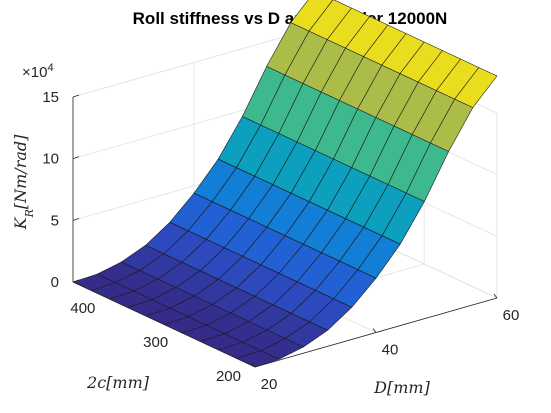  I want to click on y-axis-label: 2c[mm], so click(118, 382).